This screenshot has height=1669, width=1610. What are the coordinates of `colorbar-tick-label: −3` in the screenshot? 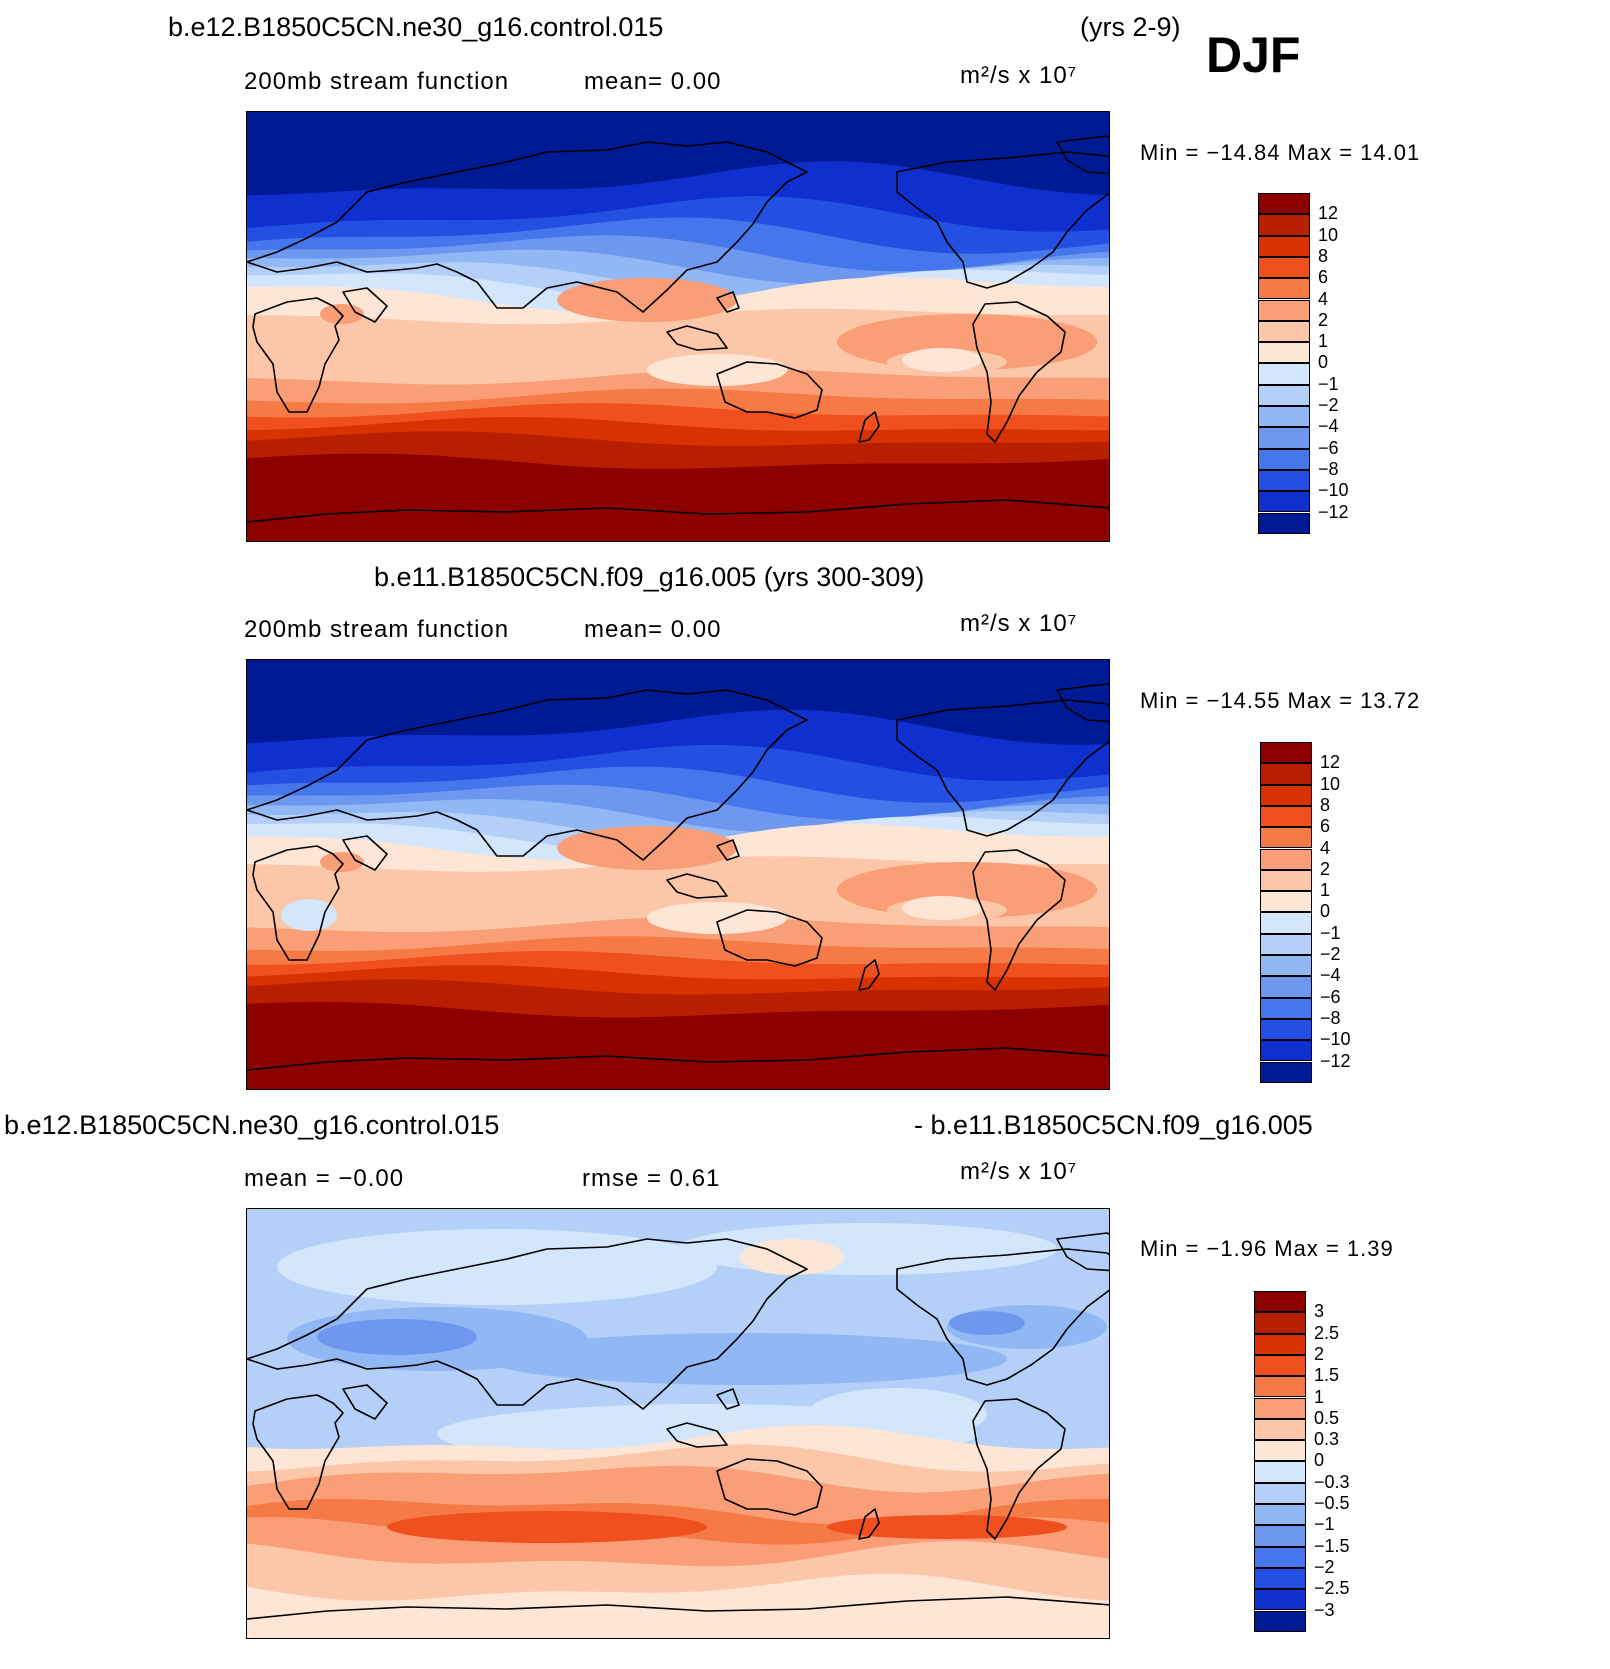 It's located at (1324, 1609).